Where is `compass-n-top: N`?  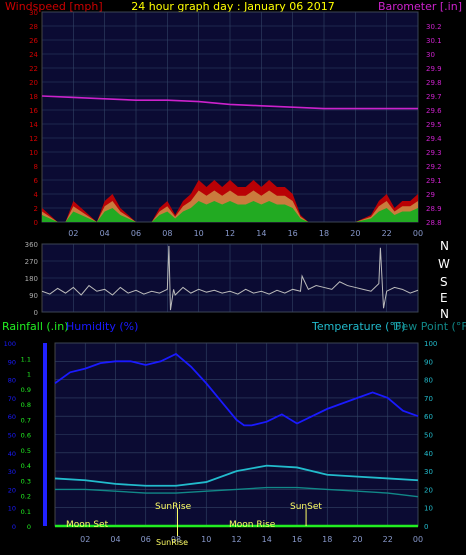
compass-n-top: N is located at coordinates (444, 246).